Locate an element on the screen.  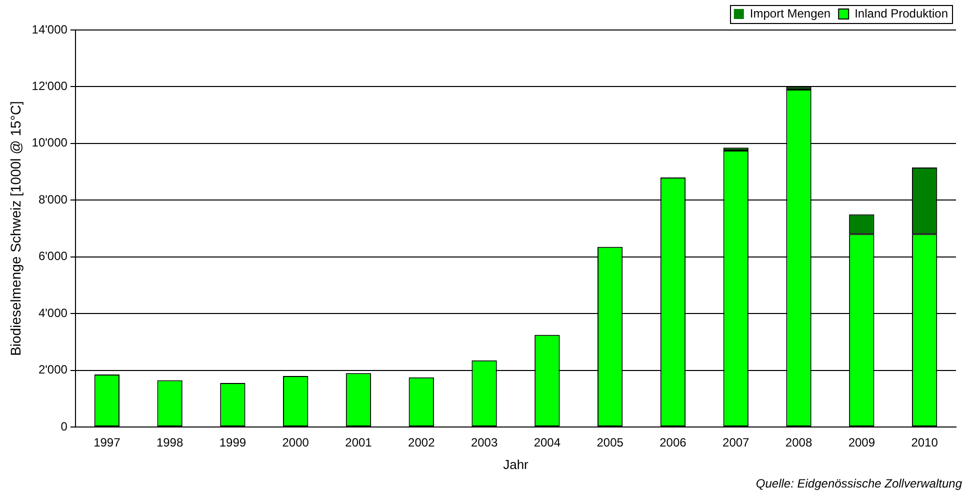
y-tick-label: 12'000 is located at coordinates (50, 86).